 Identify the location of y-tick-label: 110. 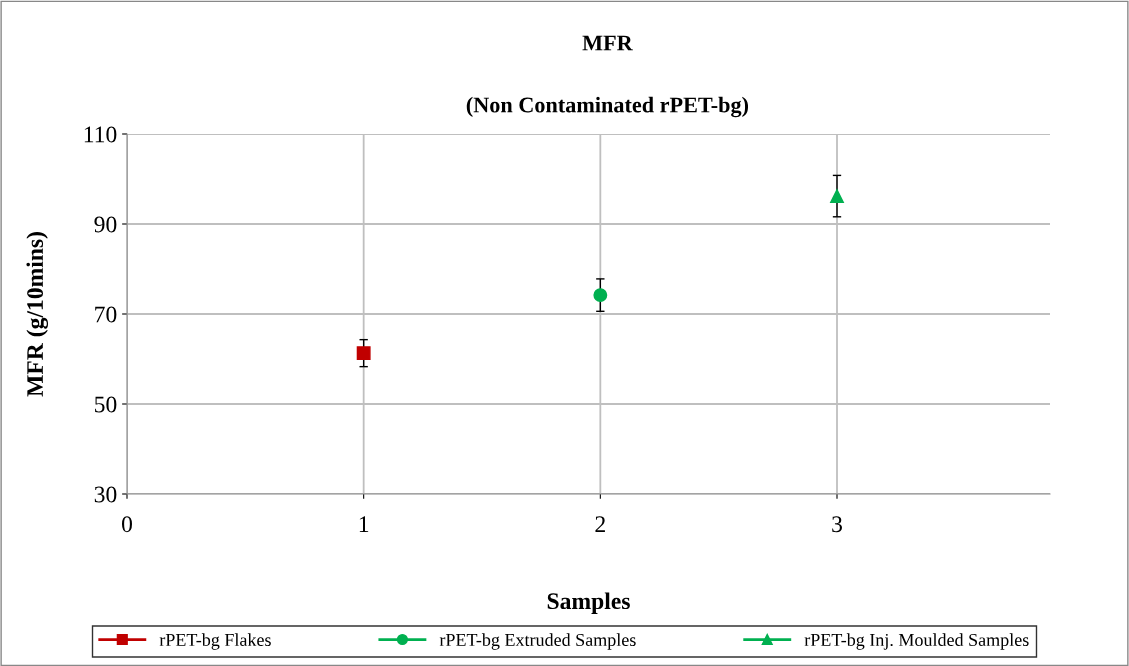
(100, 134).